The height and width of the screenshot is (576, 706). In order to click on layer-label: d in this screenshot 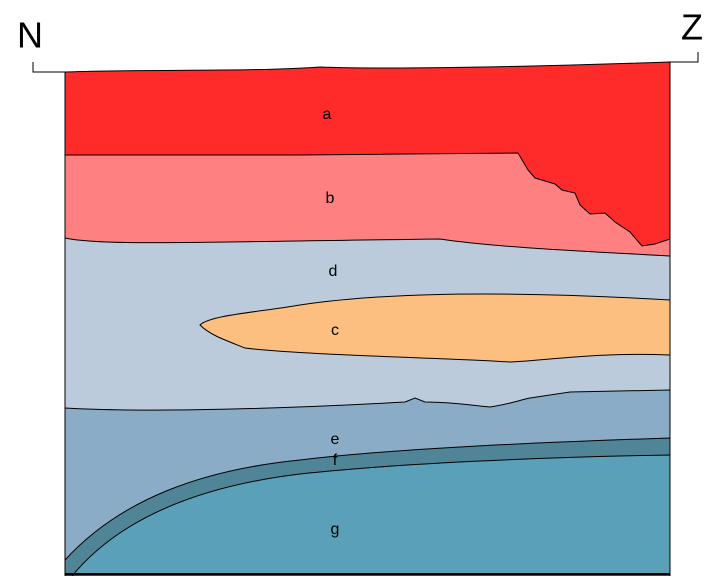, I will do `click(333, 271)`.